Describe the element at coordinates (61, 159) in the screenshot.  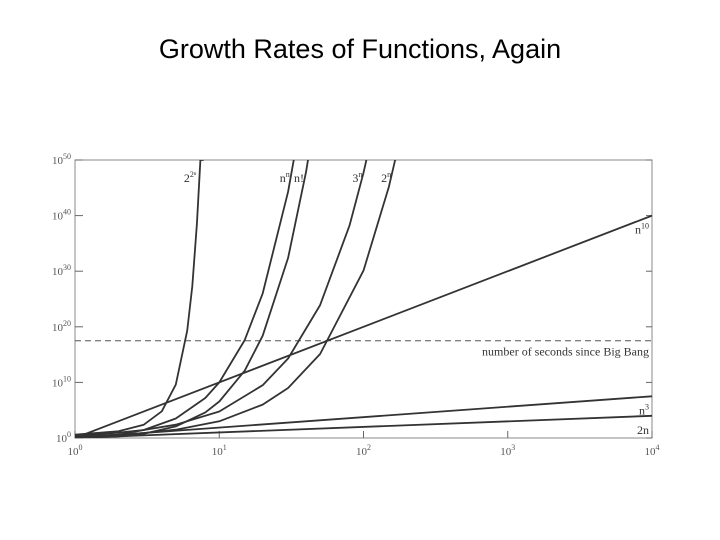
I see `y-tick-label: 1050` at that location.